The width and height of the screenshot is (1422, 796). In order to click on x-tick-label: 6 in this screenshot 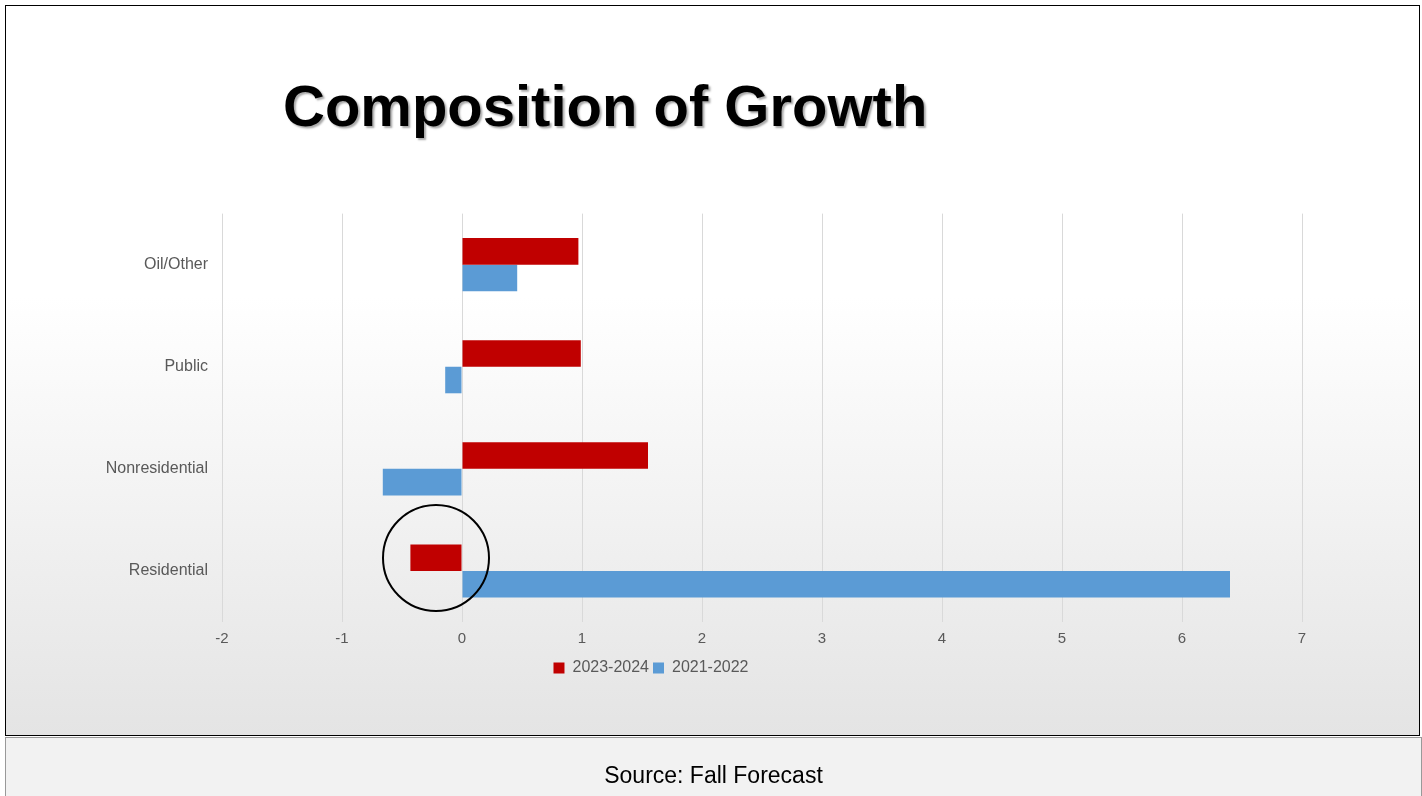, I will do `click(1182, 638)`.